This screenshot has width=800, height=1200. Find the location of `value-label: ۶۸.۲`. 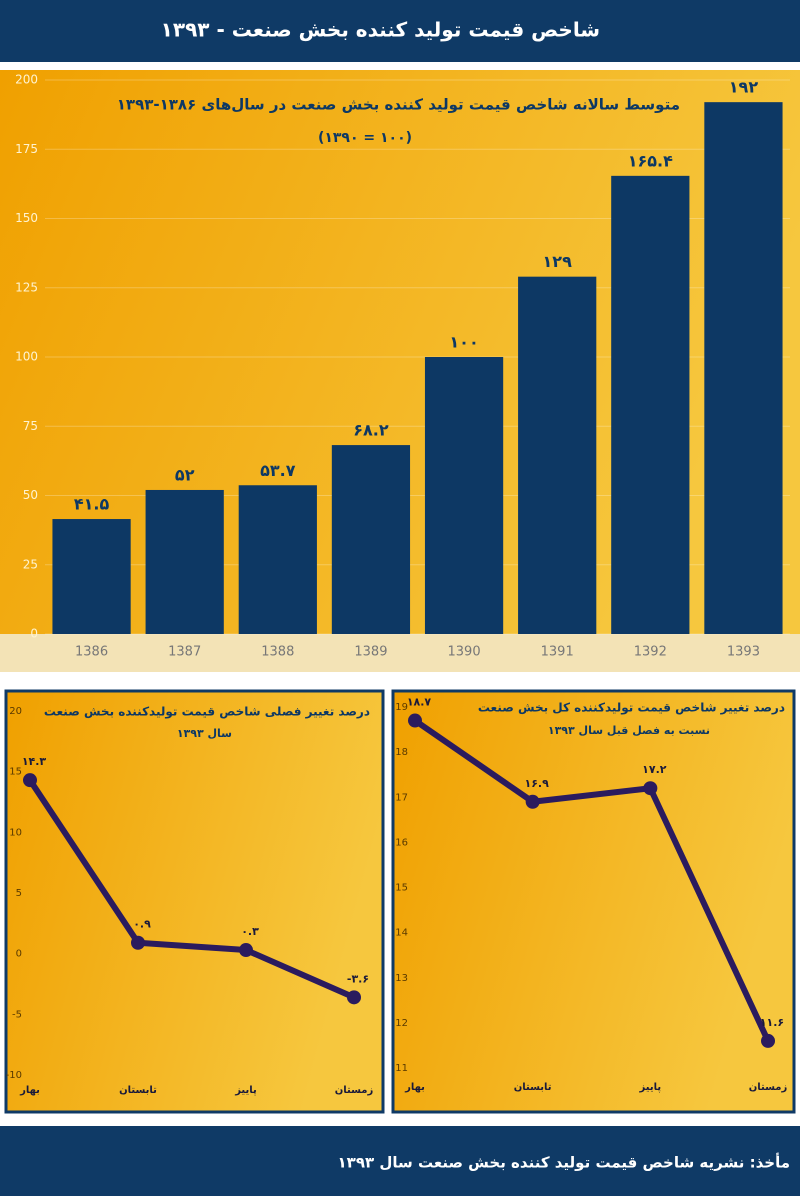

value-label: ۶۸.۲ is located at coordinates (371, 430).